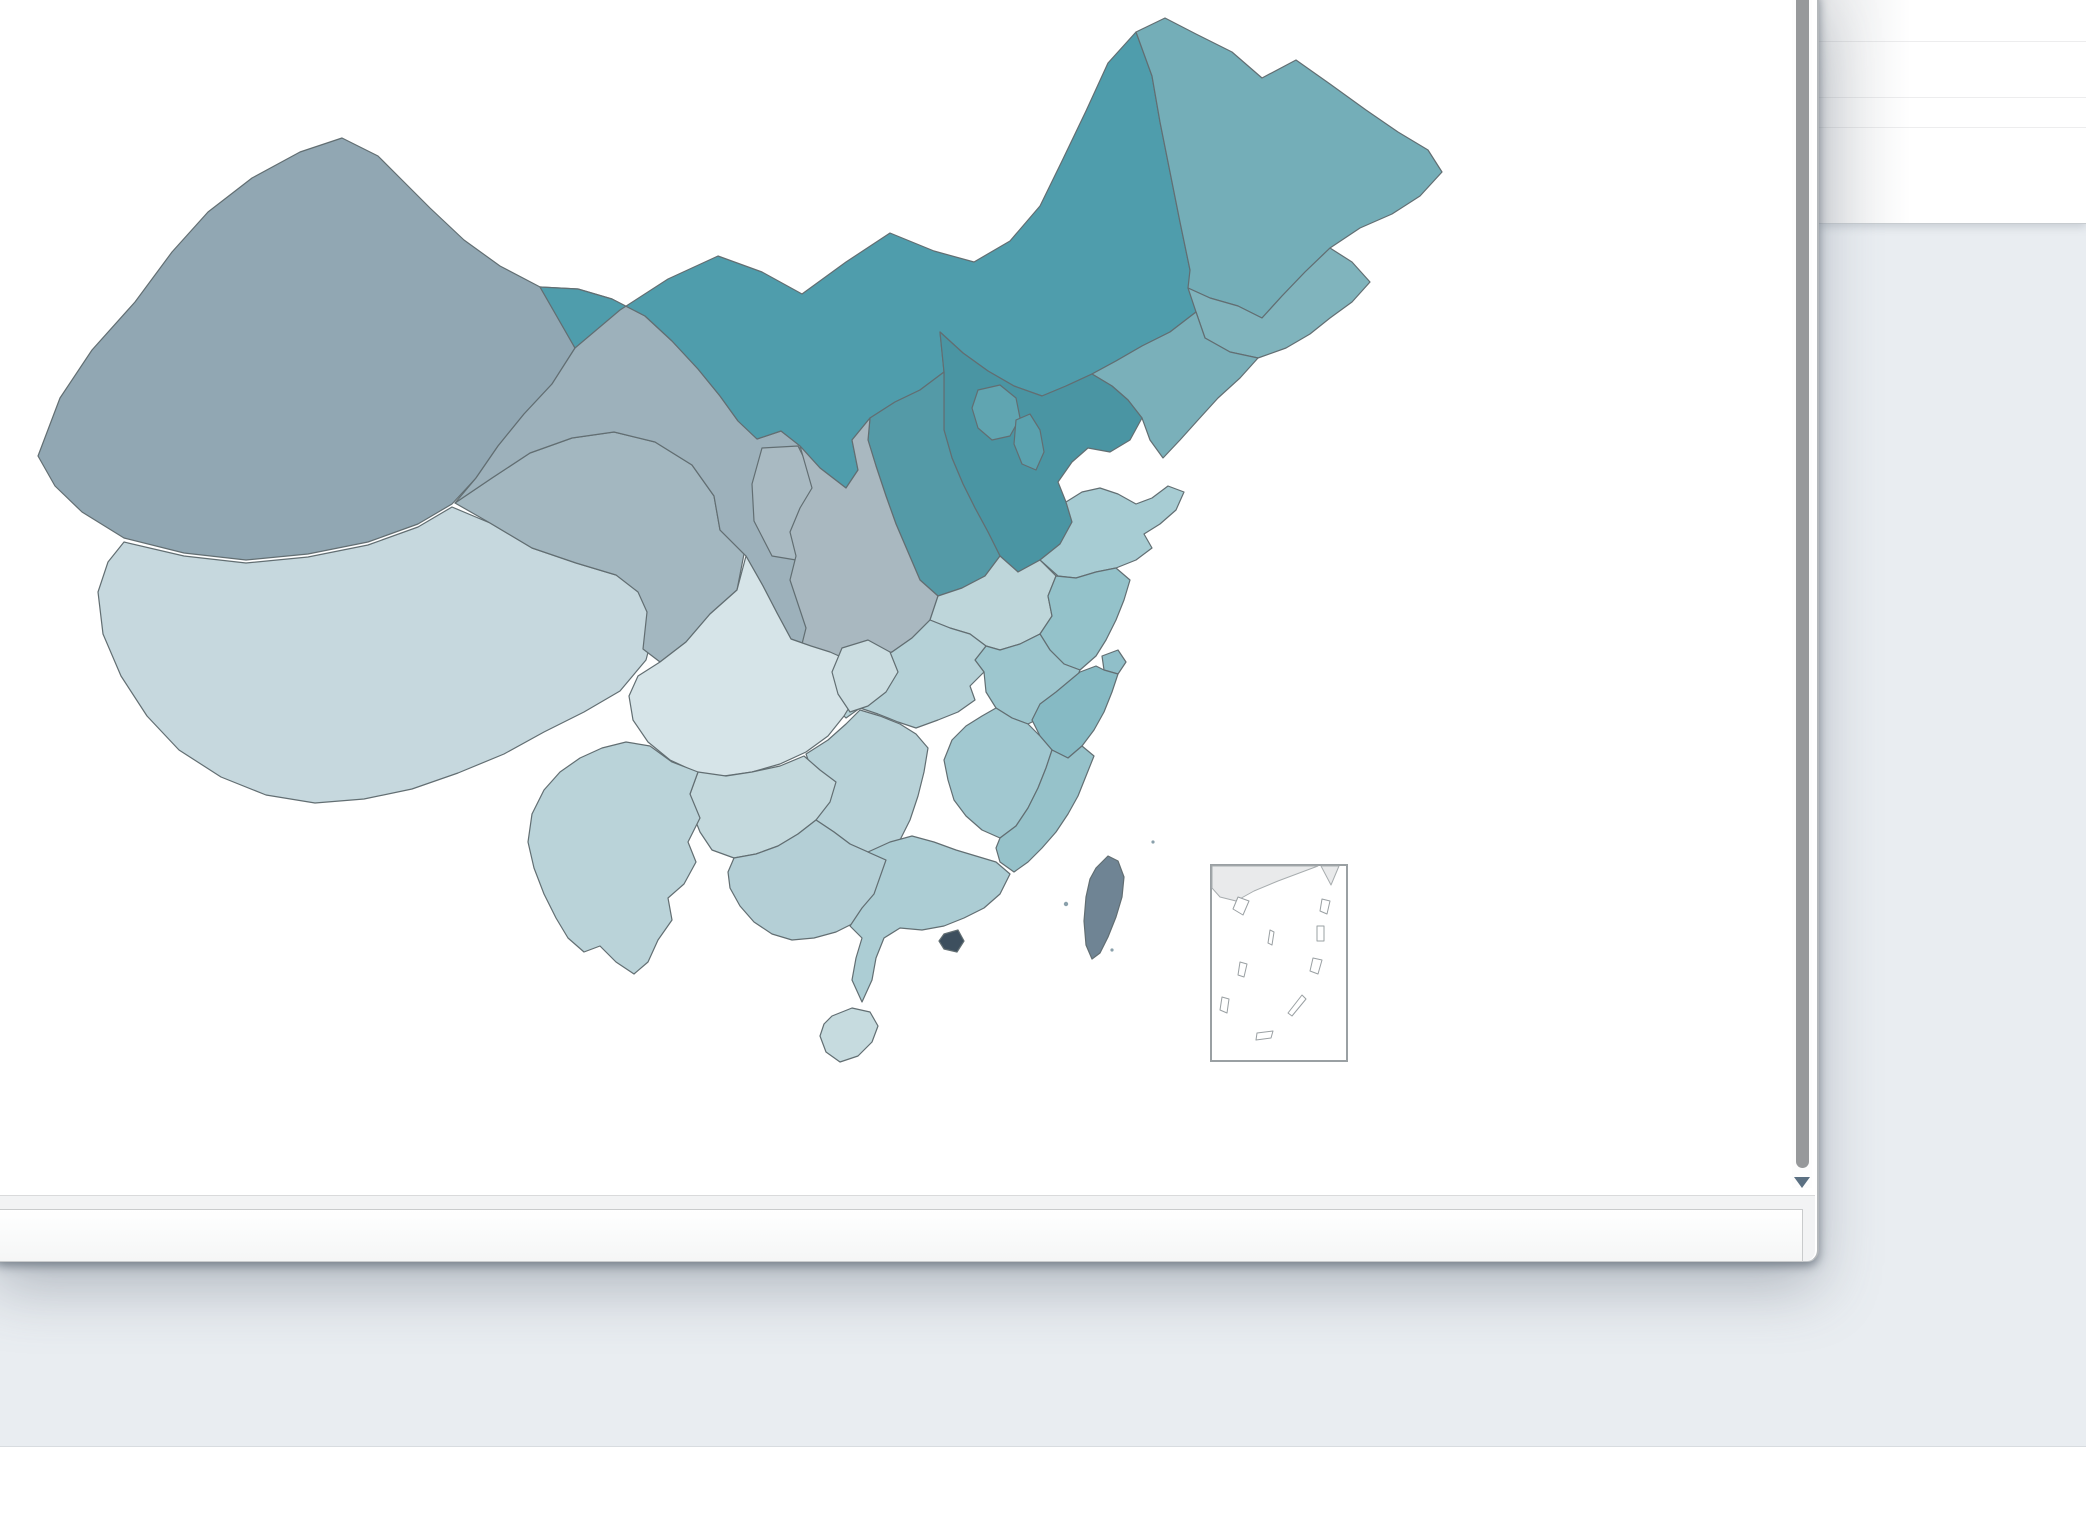 This screenshot has width=2086, height=1518. I want to click on scroll-down-button, so click(1802, 1185).